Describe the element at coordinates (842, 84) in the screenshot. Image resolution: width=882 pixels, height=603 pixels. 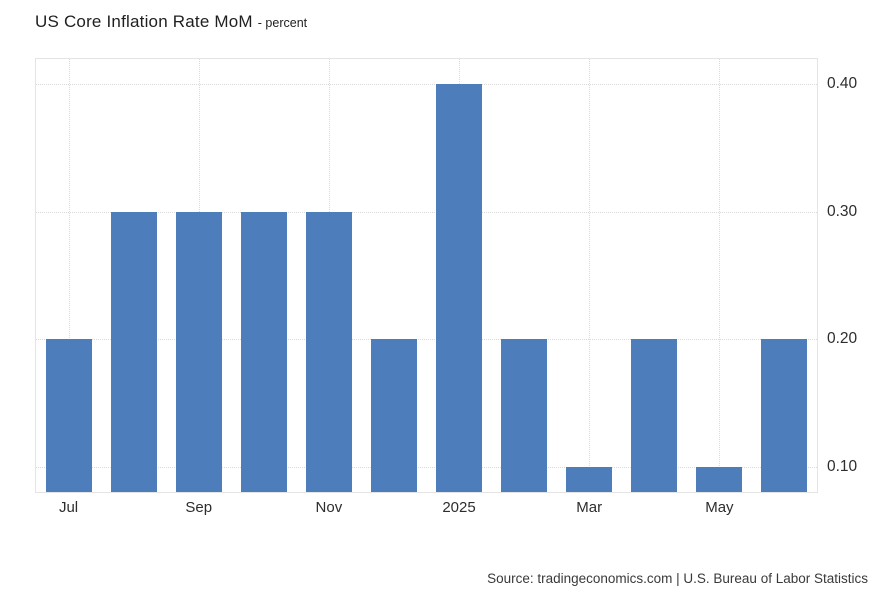
I see `y-tick-label: 0.40` at that location.